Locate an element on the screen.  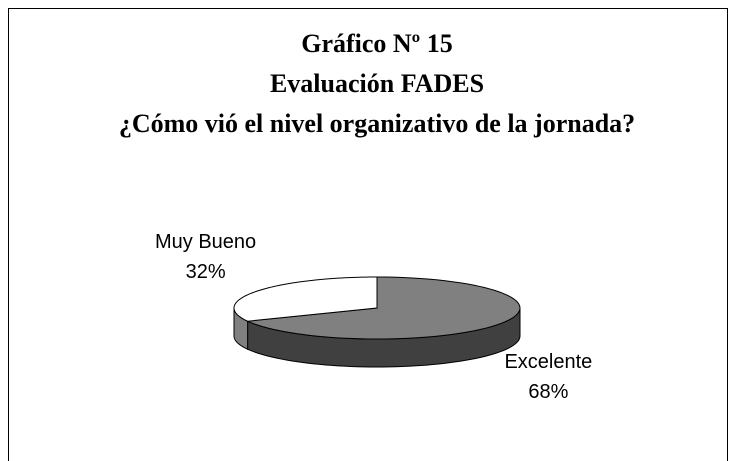
slice-value-label: 32% is located at coordinates (206, 272).